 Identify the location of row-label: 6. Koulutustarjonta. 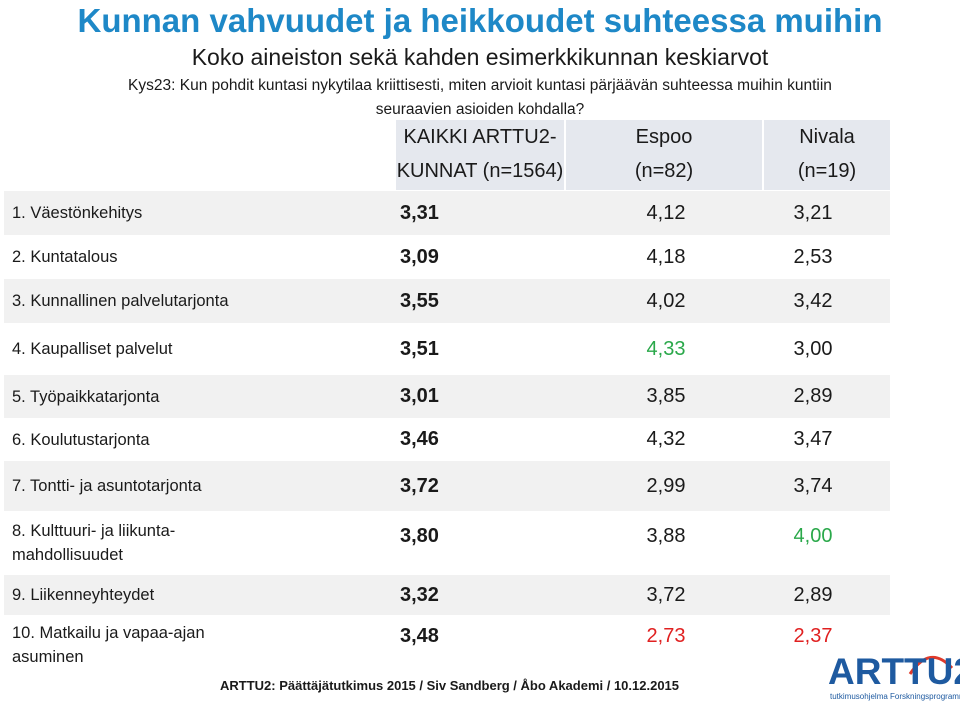
(81, 439).